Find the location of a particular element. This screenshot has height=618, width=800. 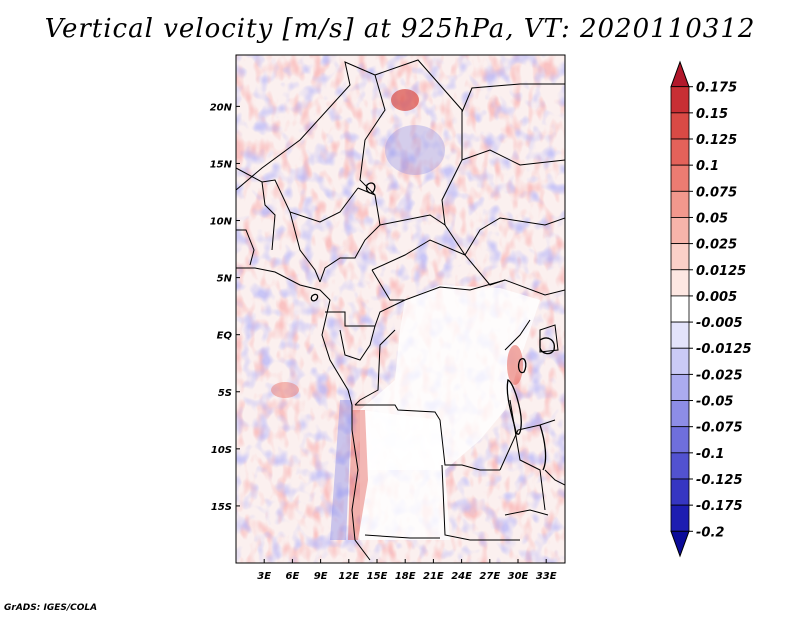

colorbar-label: -0.0125 is located at coordinates (724, 349).